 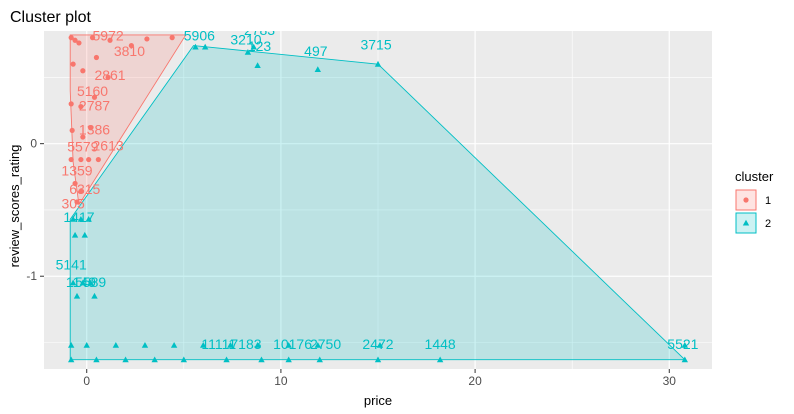 What do you see at coordinates (31, 276) in the screenshot?
I see `y-tick-label: -1` at bounding box center [31, 276].